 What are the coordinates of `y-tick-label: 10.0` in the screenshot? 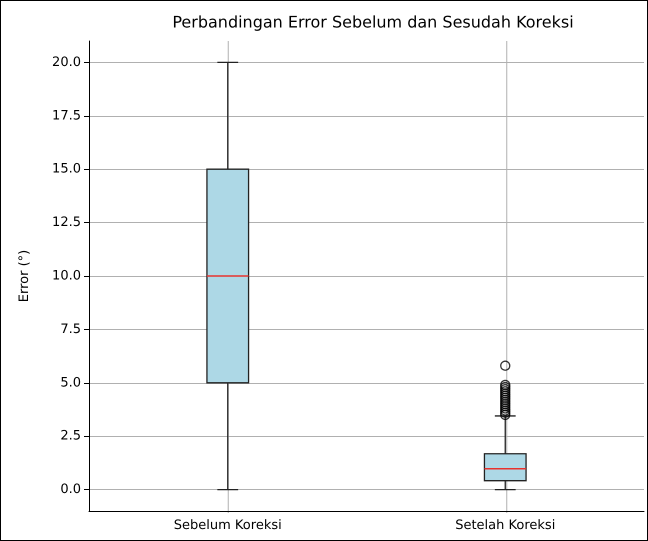 It's located at (66, 276).